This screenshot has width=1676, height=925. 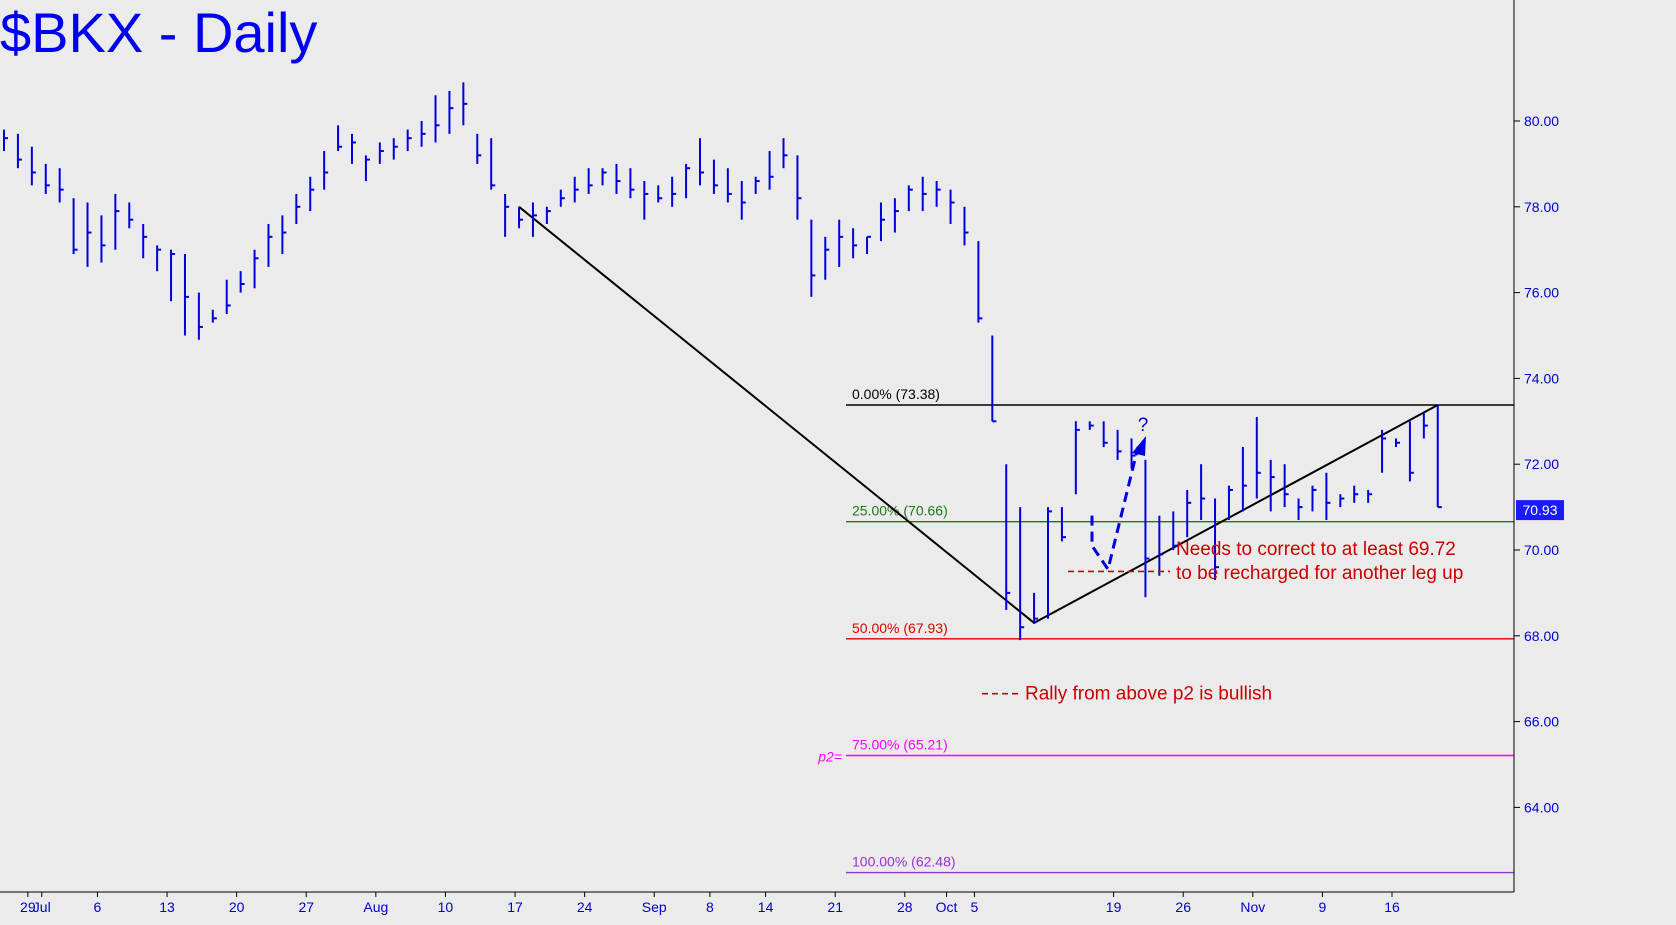 What do you see at coordinates (1316, 549) in the screenshot?
I see `correction-note-line1: Needs to correct to at least 69.72` at bounding box center [1316, 549].